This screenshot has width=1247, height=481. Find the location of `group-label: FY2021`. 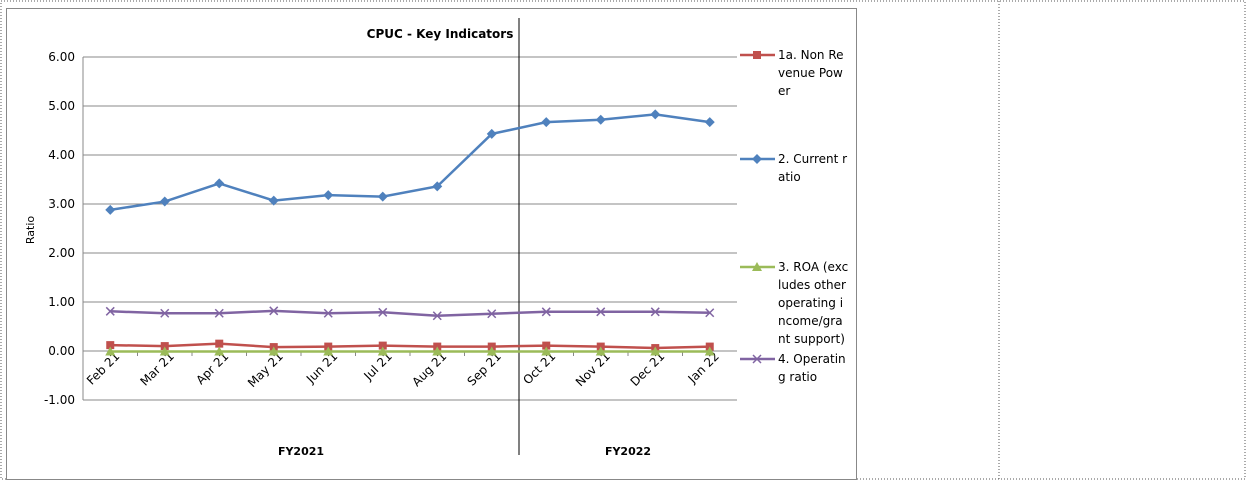

group-label: FY2021 is located at coordinates (301, 451).